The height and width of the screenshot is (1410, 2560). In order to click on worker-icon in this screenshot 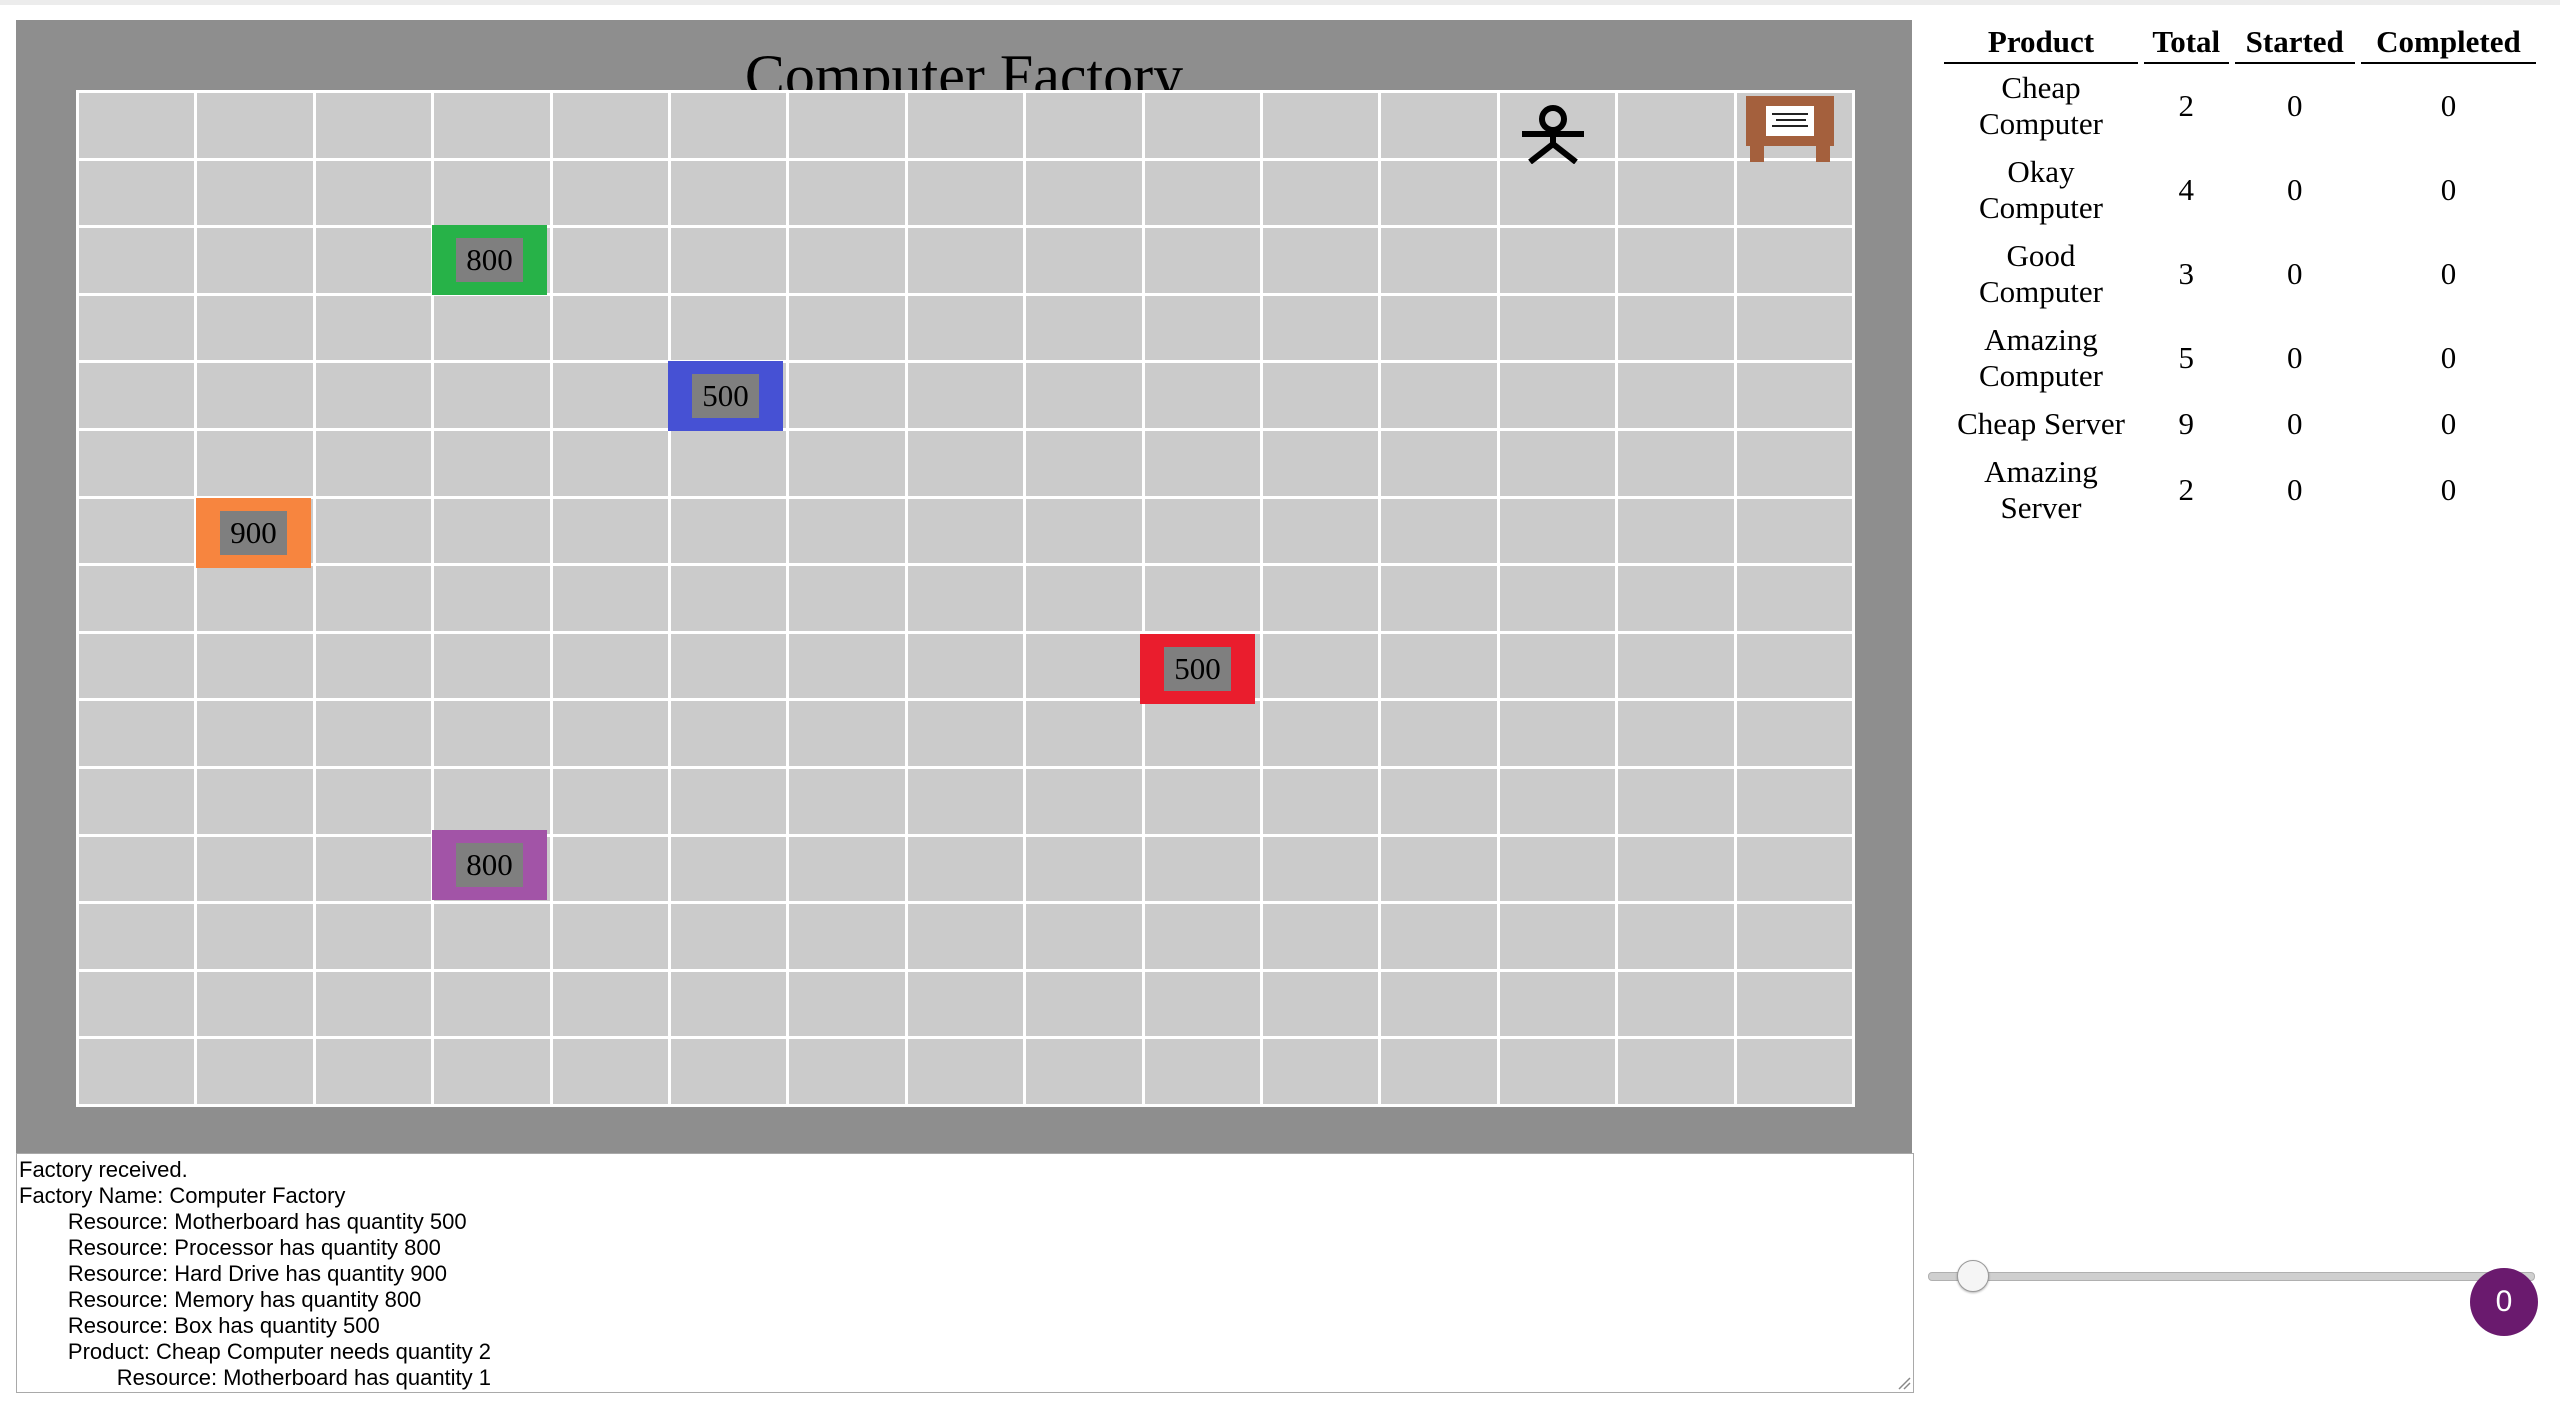, I will do `click(1553, 134)`.